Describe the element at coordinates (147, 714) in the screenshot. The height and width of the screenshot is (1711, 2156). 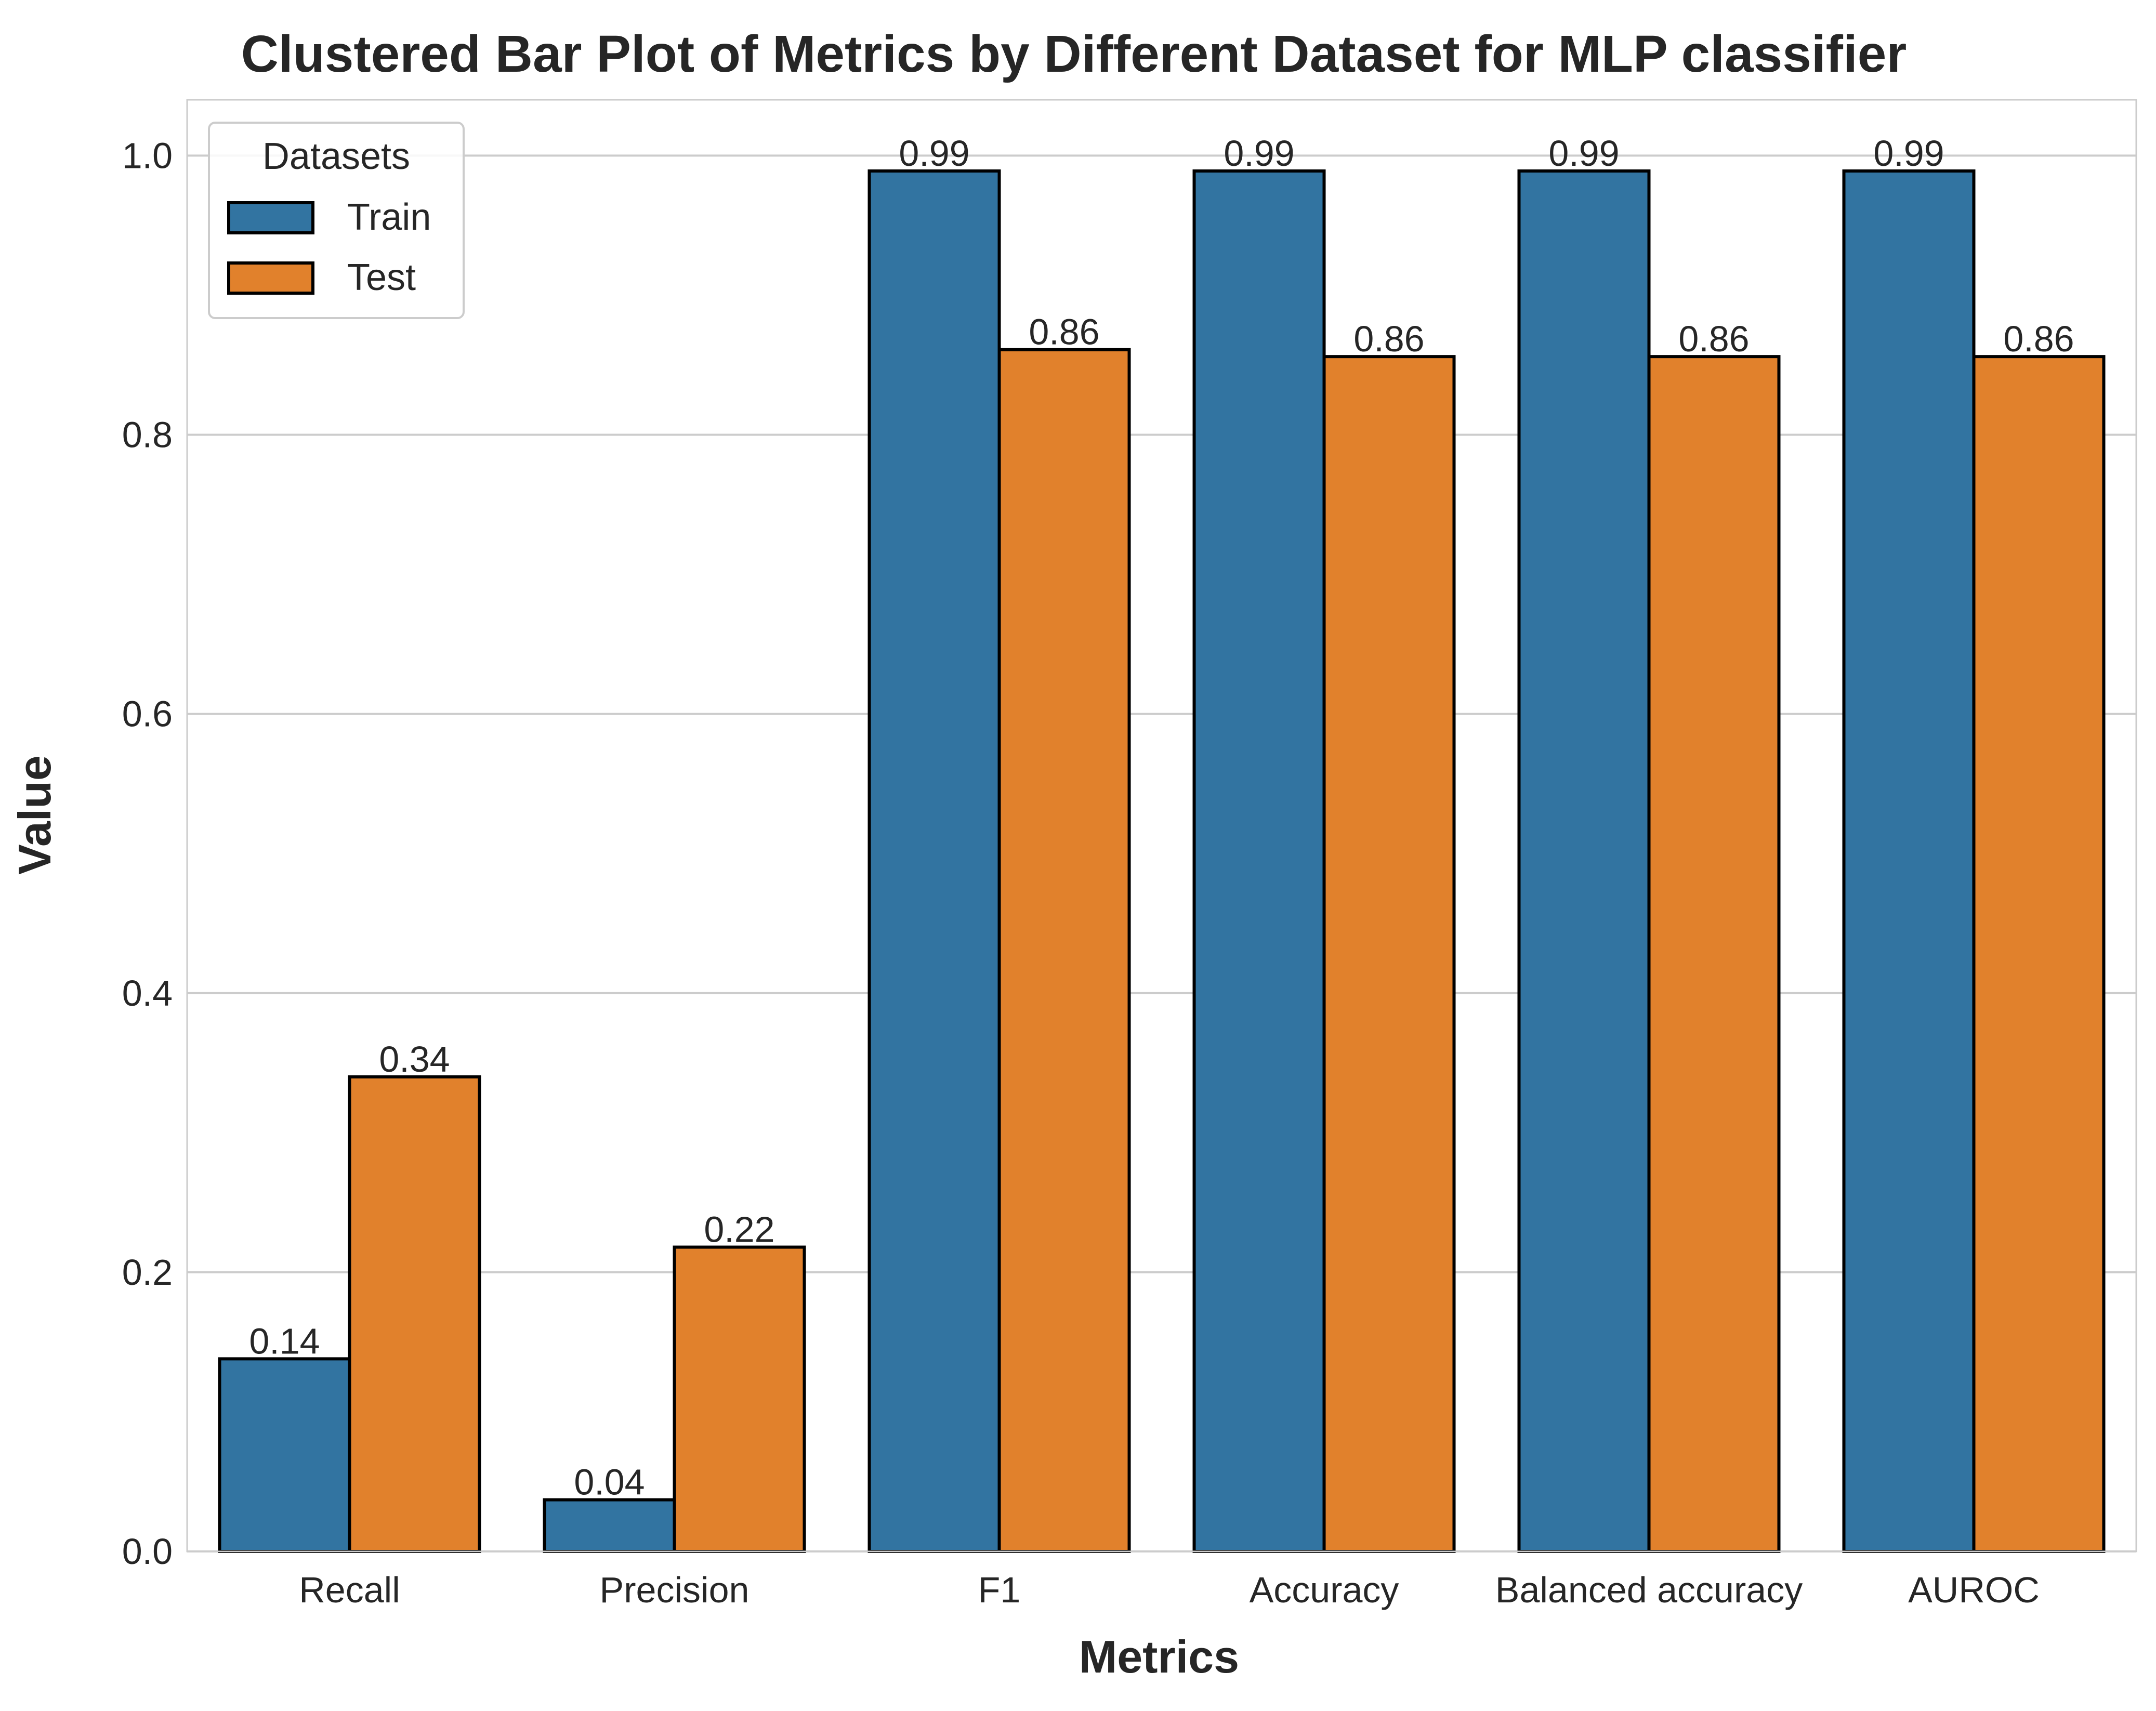
I see `y-tick-label: 0.6` at that location.